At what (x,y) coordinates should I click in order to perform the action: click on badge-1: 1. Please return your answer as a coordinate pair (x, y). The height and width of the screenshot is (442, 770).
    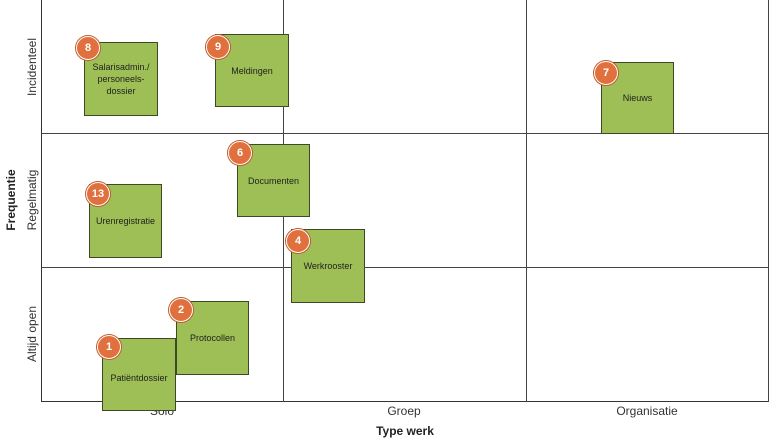
    Looking at the image, I should click on (109, 347).